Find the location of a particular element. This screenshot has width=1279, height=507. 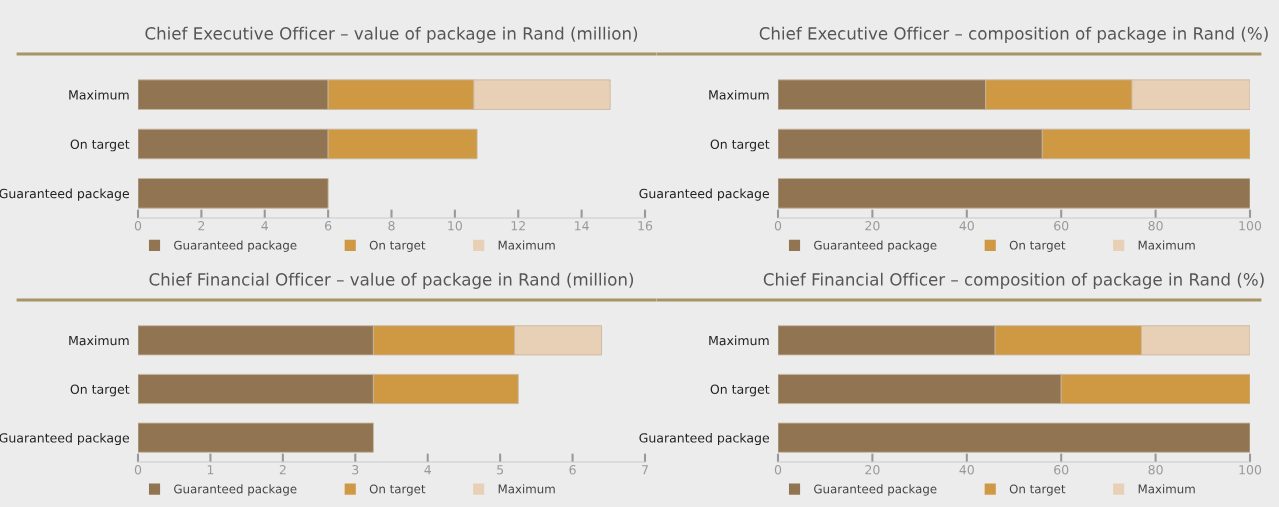

x-tick-label: 5 is located at coordinates (500, 470).